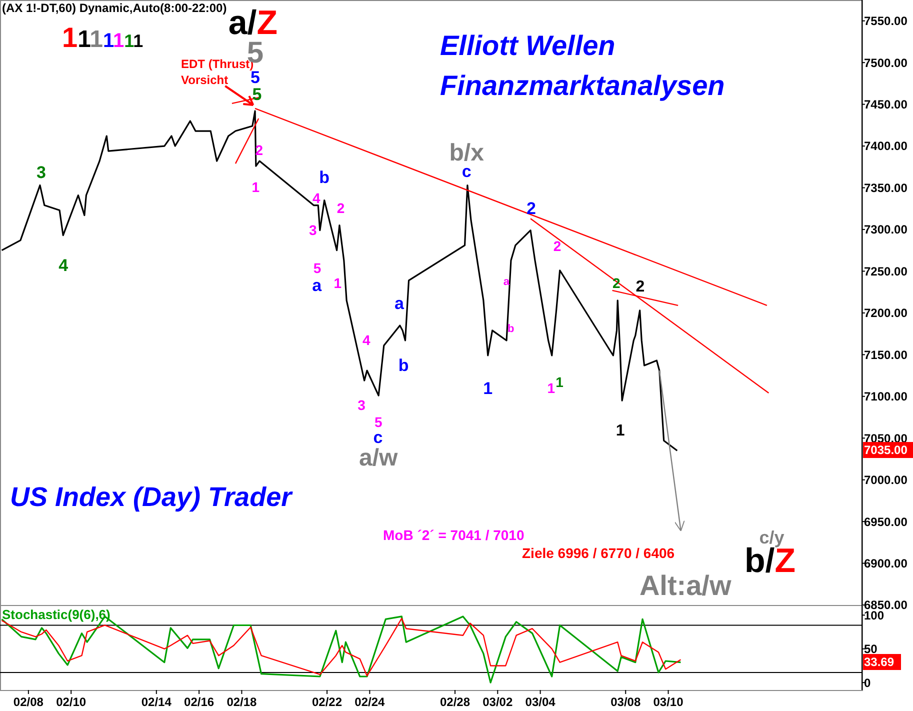  Describe the element at coordinates (378, 437) in the screenshot. I see `annotation: c` at that location.